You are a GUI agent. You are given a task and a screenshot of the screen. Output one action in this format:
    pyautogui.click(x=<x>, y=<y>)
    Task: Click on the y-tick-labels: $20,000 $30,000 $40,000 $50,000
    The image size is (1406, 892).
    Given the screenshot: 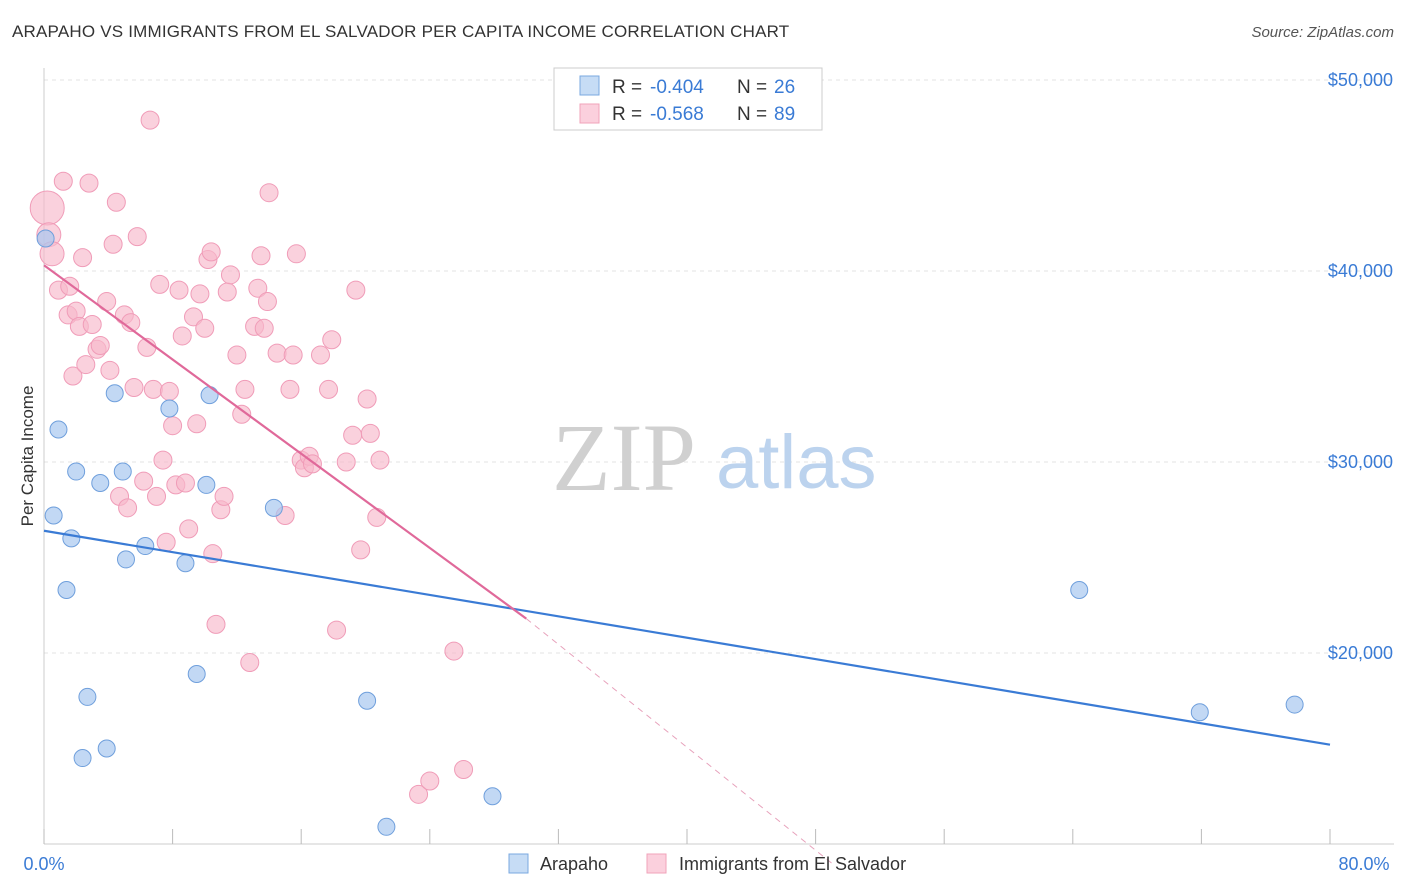 What is the action you would take?
    pyautogui.click(x=1360, y=366)
    